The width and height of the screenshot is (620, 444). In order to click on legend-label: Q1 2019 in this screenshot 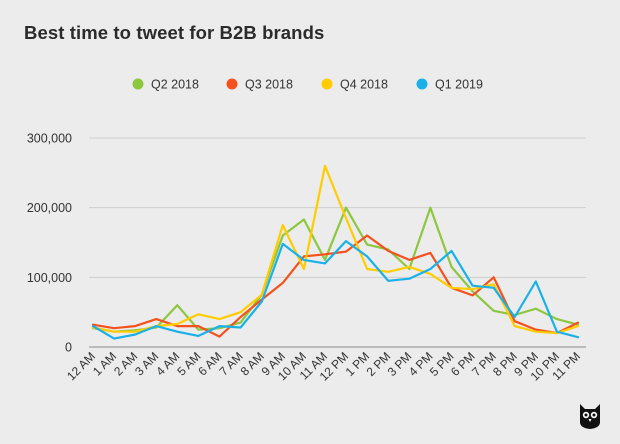, I will do `click(459, 85)`.